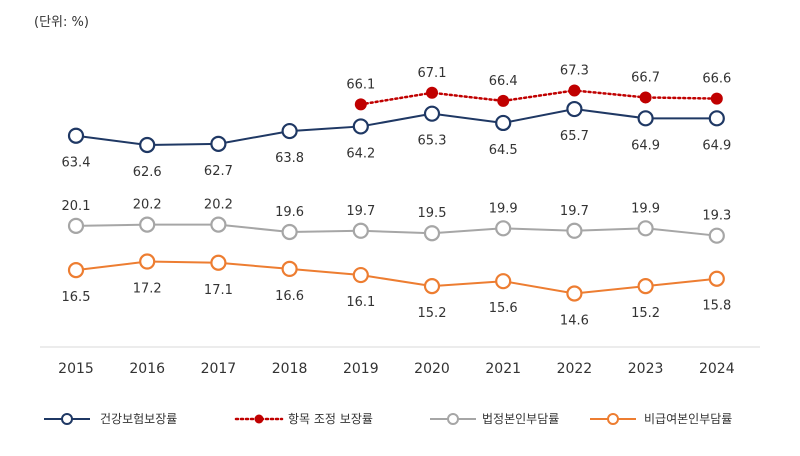  I want to click on x-tick-label: 2024, so click(717, 369).